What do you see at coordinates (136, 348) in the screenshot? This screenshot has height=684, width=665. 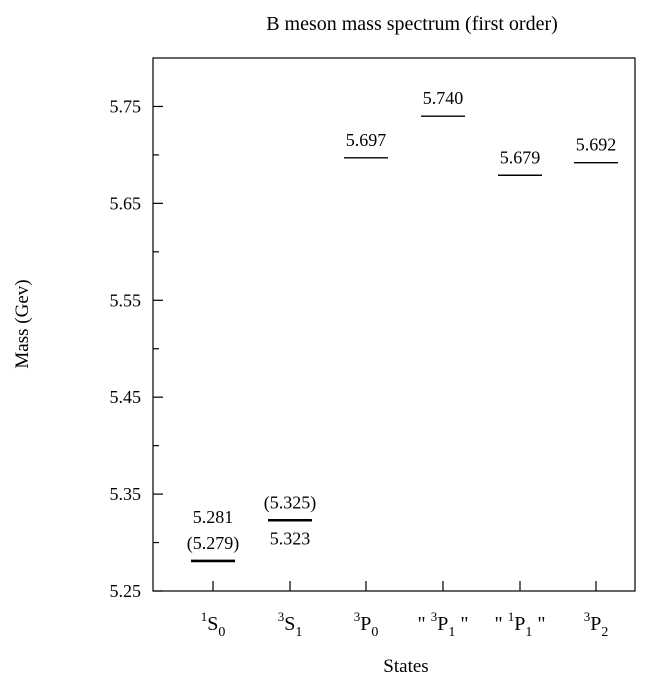 I see `y-axis-ticks: 5.25 5.35 5.45 5.55 5.65 5.75` at bounding box center [136, 348].